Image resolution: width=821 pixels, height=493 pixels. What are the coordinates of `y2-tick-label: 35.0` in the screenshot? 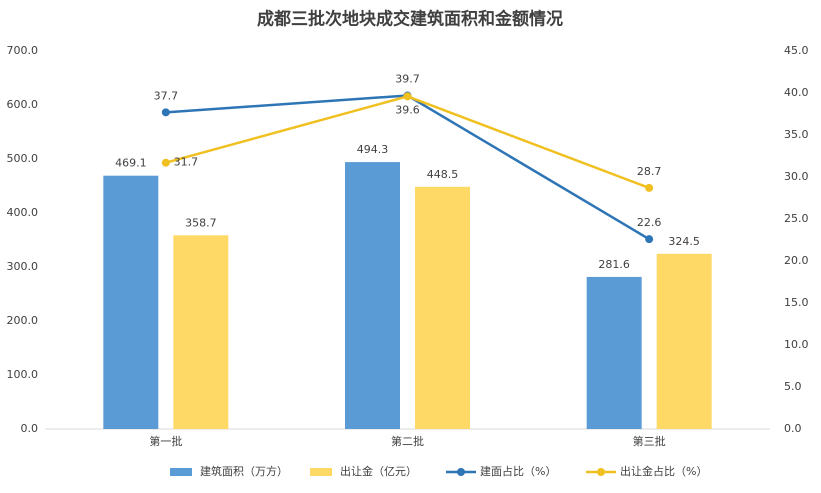 It's located at (796, 134).